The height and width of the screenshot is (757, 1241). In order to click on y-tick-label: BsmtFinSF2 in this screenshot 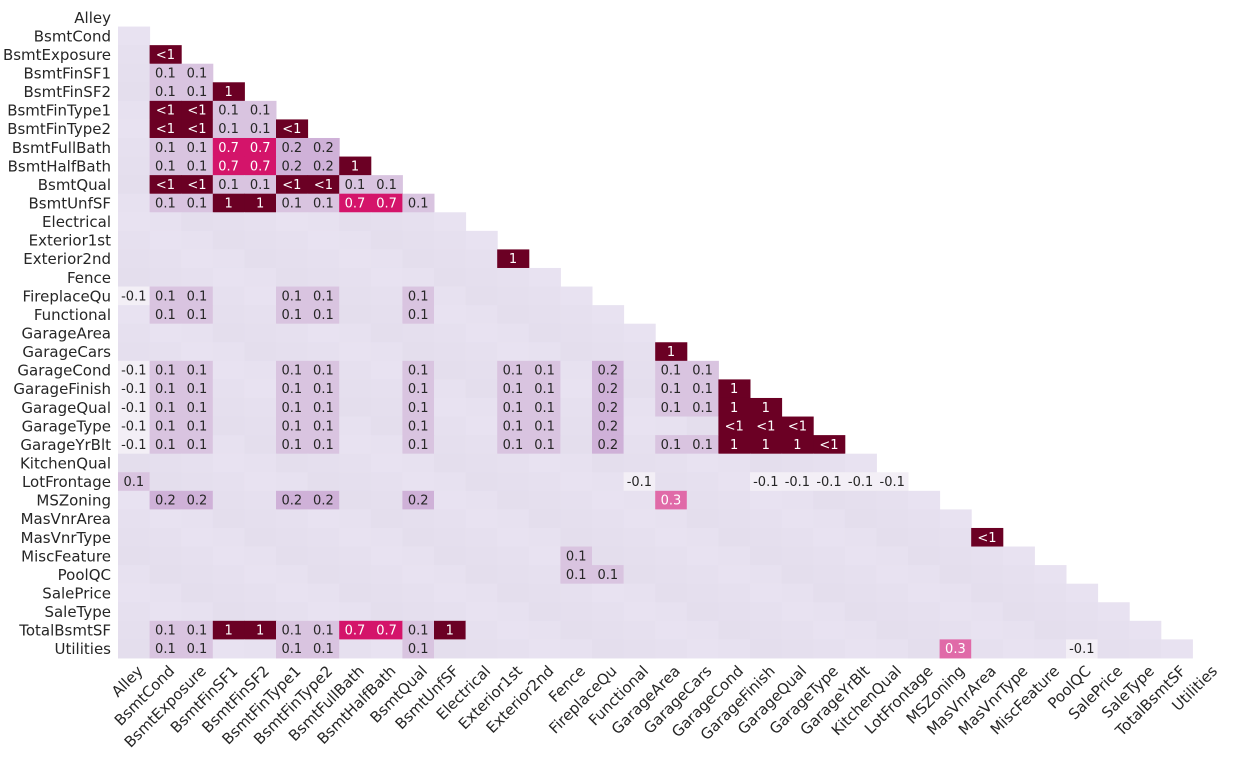, I will do `click(67, 92)`.